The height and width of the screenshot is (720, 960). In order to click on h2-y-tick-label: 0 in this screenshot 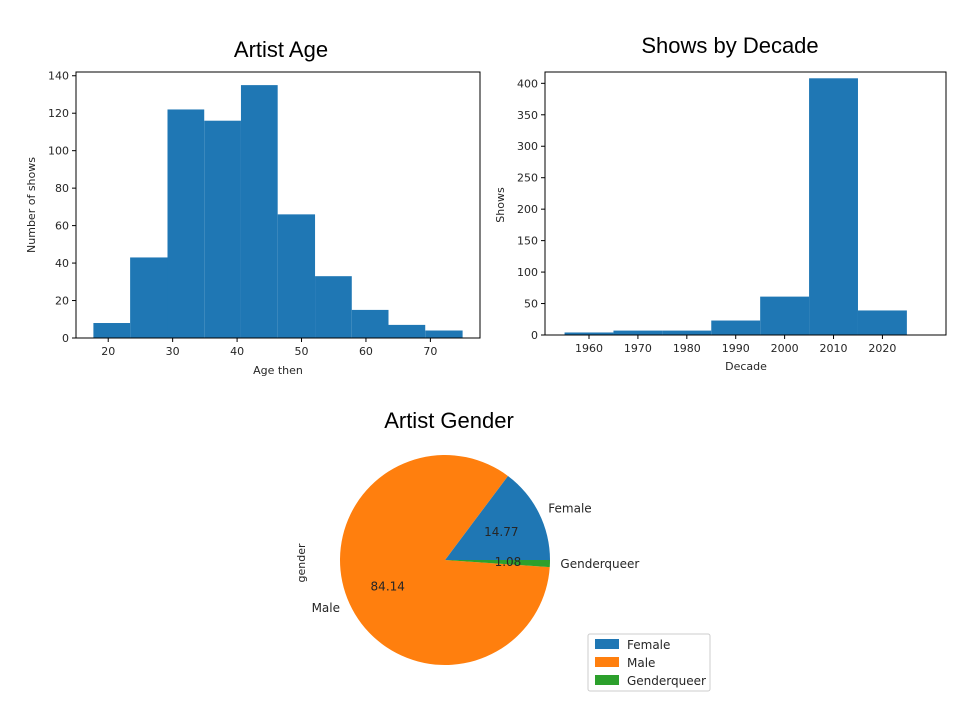, I will do `click(534, 335)`.